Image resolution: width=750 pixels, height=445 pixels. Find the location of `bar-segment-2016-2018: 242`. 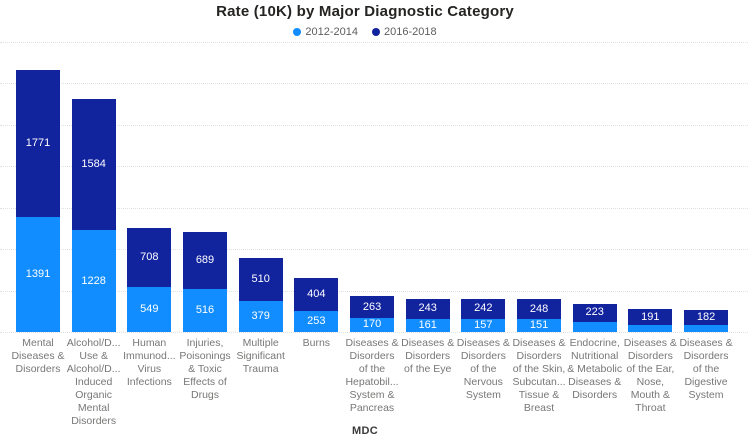

bar-segment-2016-2018: 242 is located at coordinates (483, 308).